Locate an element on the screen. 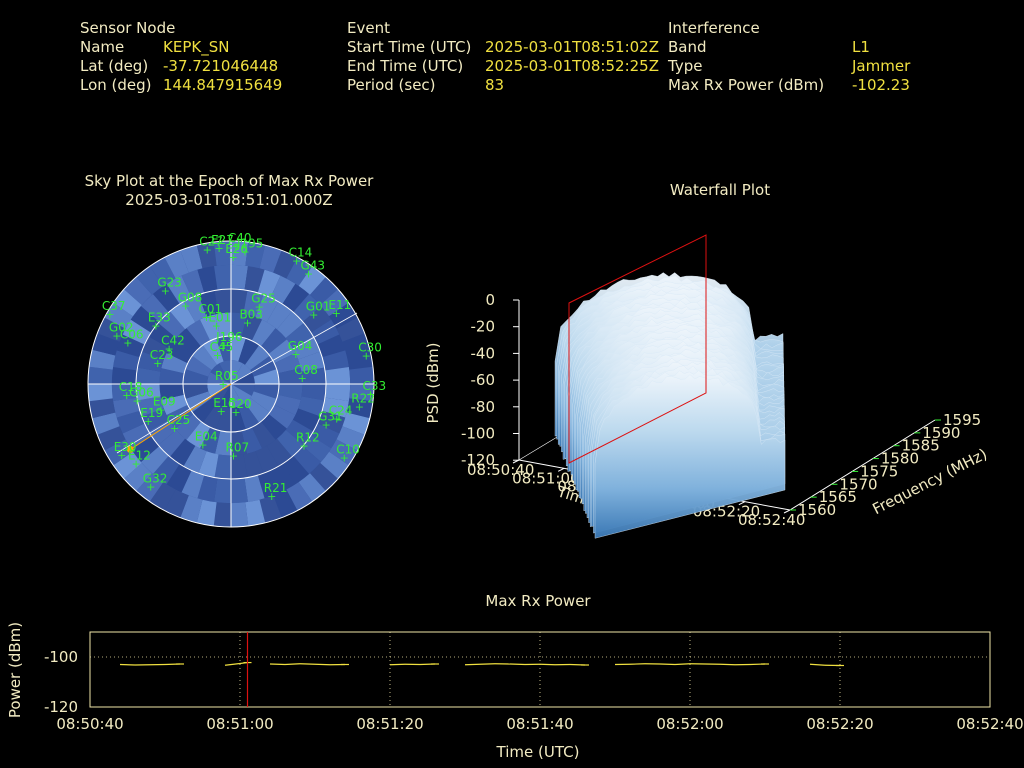 The height and width of the screenshot is (768, 1024). satellite-G04: +G04 is located at coordinates (300, 350).